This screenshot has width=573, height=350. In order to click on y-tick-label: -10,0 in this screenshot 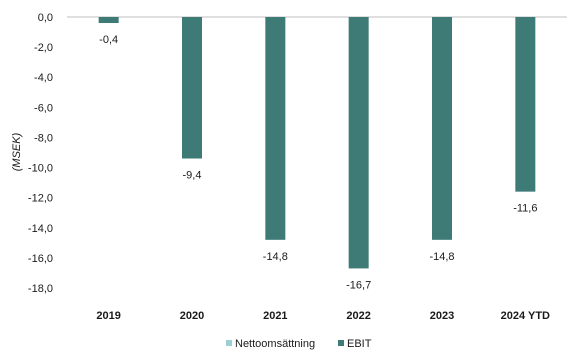, I will do `click(40, 169)`.